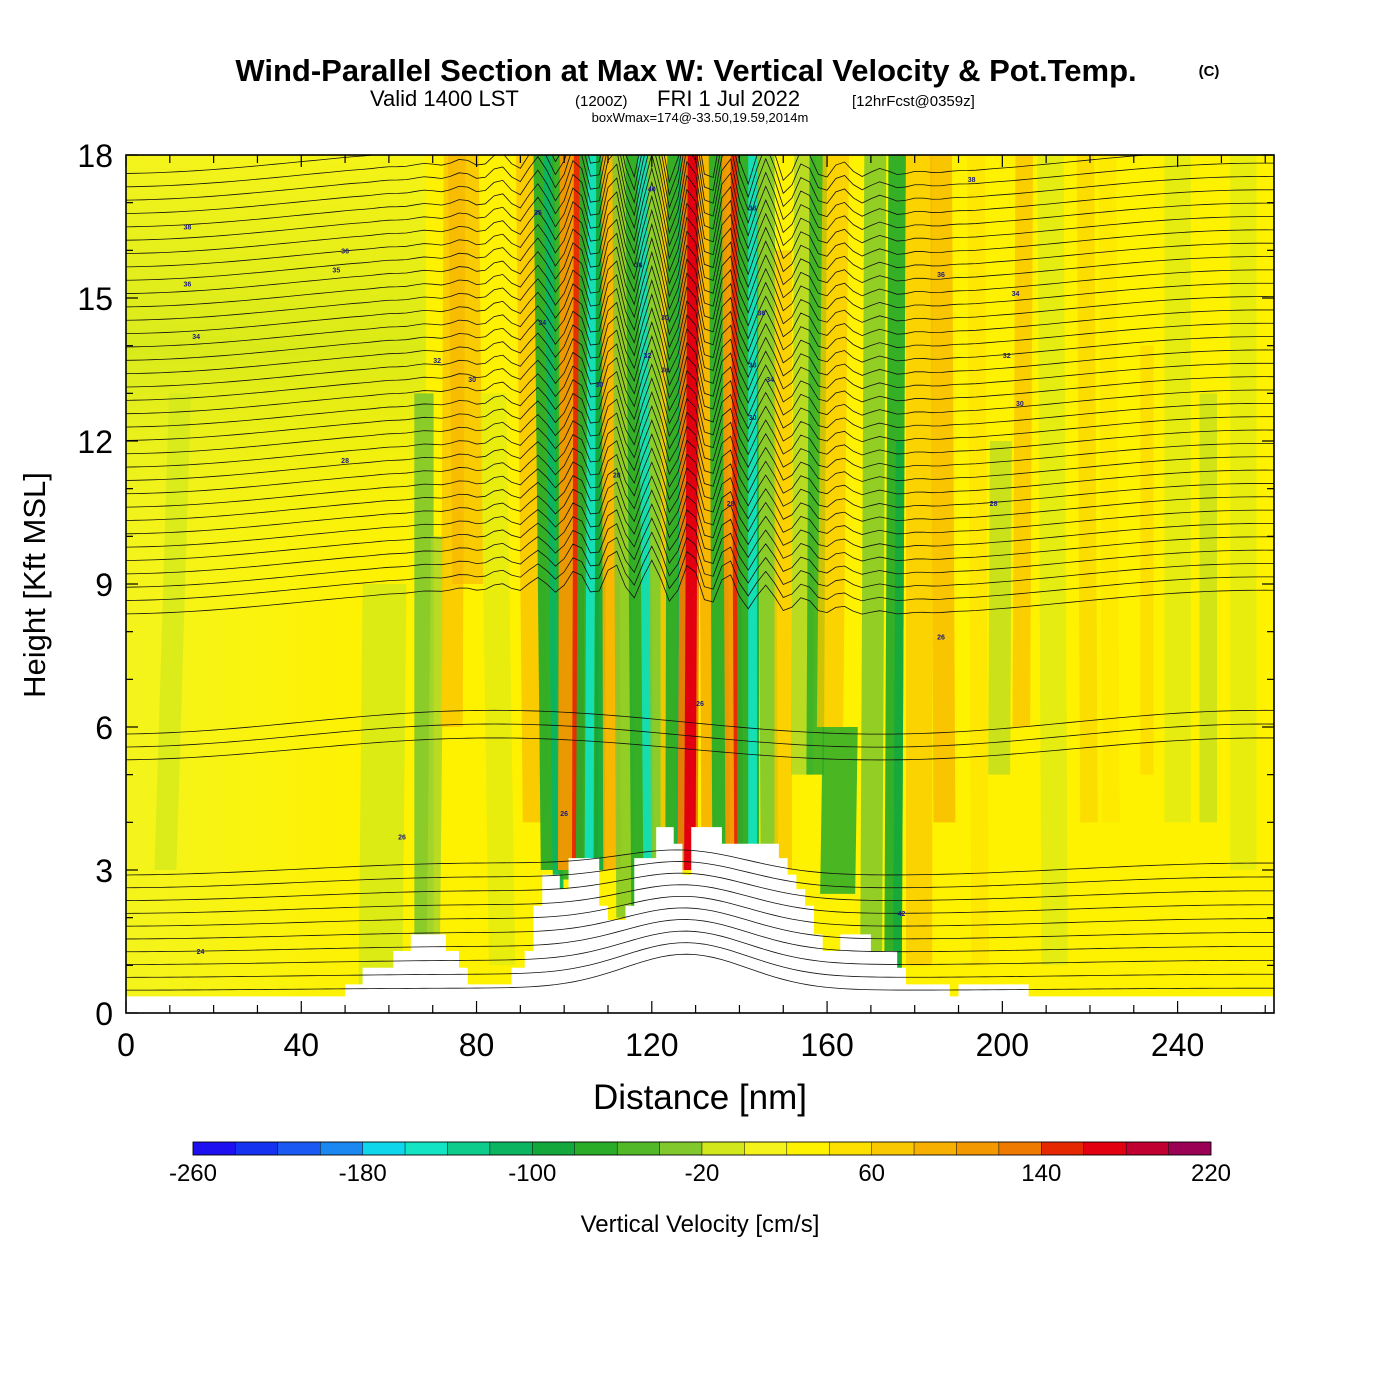 The width and height of the screenshot is (1400, 1400). I want to click on y-tick-label: 0, so click(104, 1014).